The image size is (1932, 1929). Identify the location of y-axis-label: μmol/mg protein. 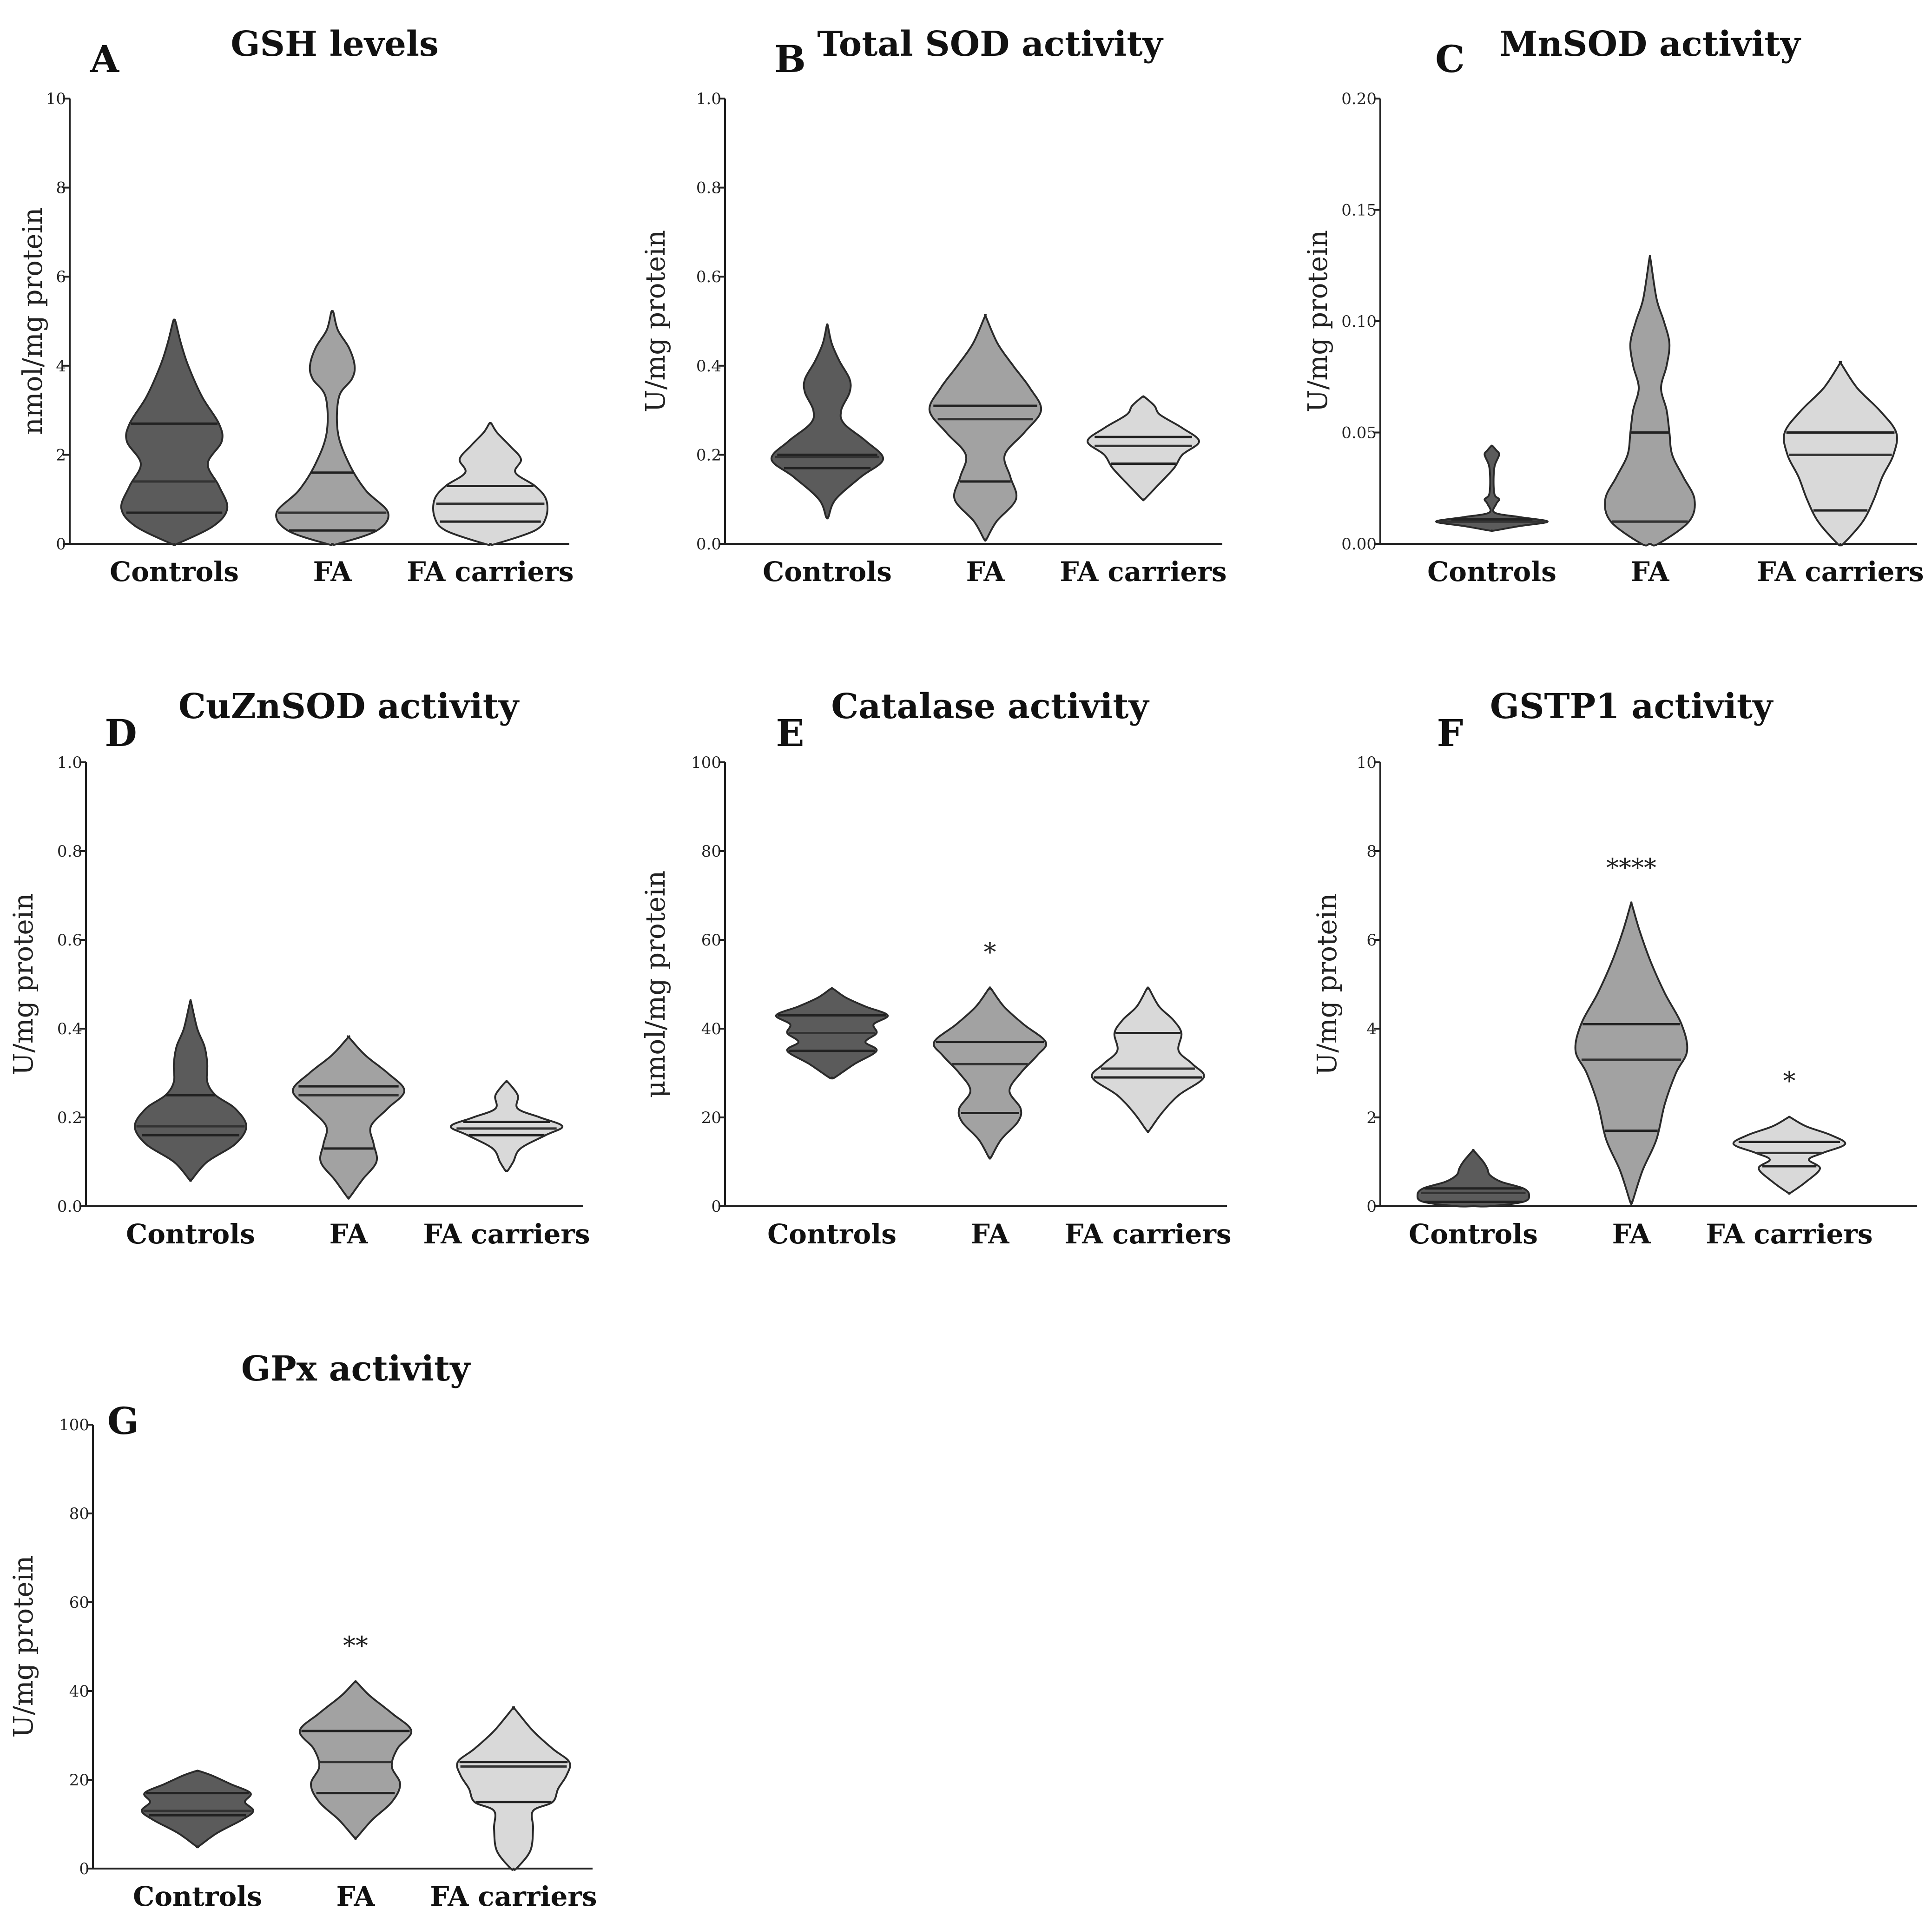
(655, 984).